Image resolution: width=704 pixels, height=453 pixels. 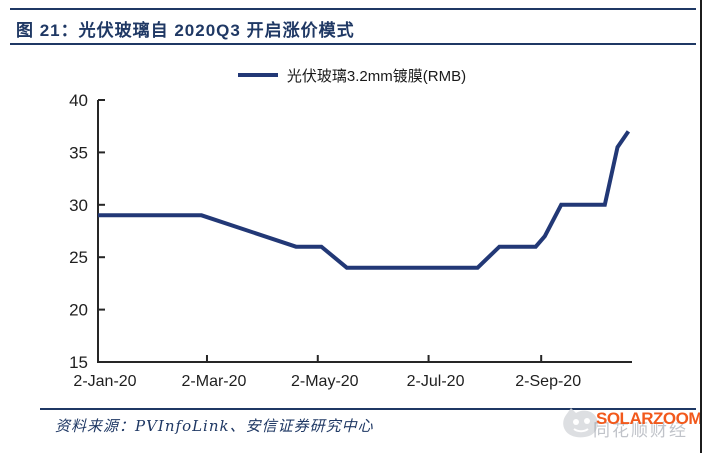 What do you see at coordinates (78, 152) in the screenshot?
I see `y-tick-label: 35` at bounding box center [78, 152].